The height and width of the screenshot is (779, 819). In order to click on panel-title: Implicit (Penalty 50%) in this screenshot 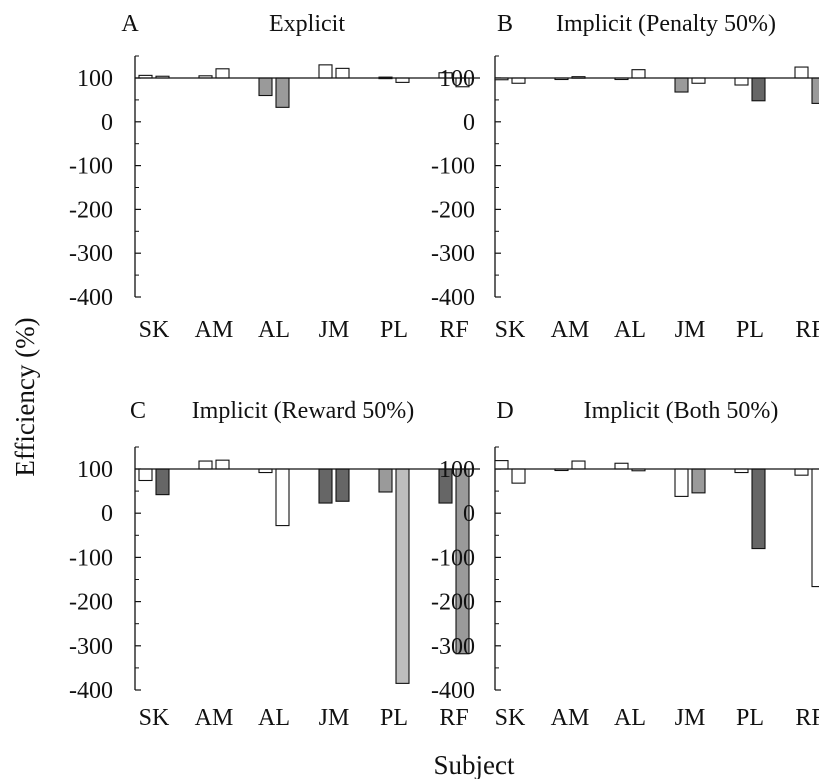, I will do `click(666, 24)`.